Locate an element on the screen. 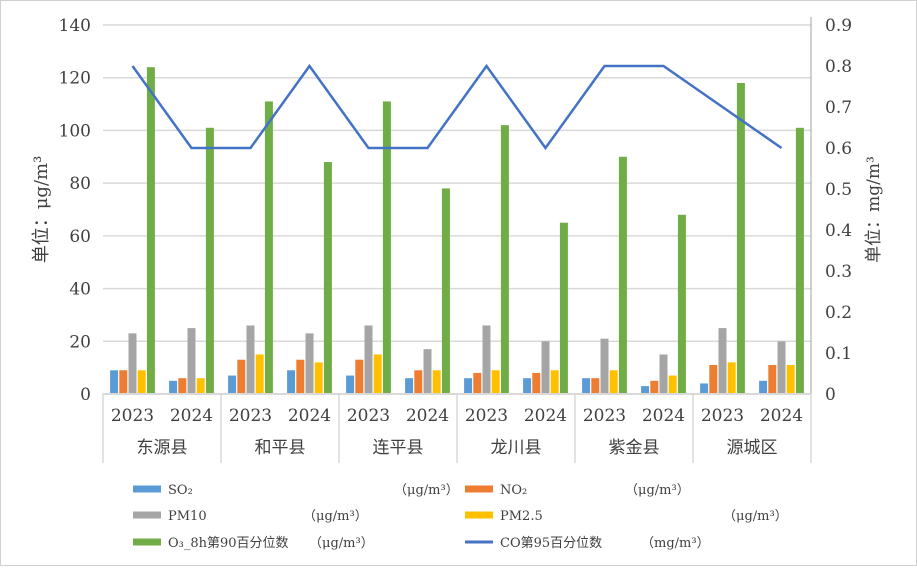 Image resolution: width=917 pixels, height=571 pixels. group-label: 紫金县 is located at coordinates (634, 448).